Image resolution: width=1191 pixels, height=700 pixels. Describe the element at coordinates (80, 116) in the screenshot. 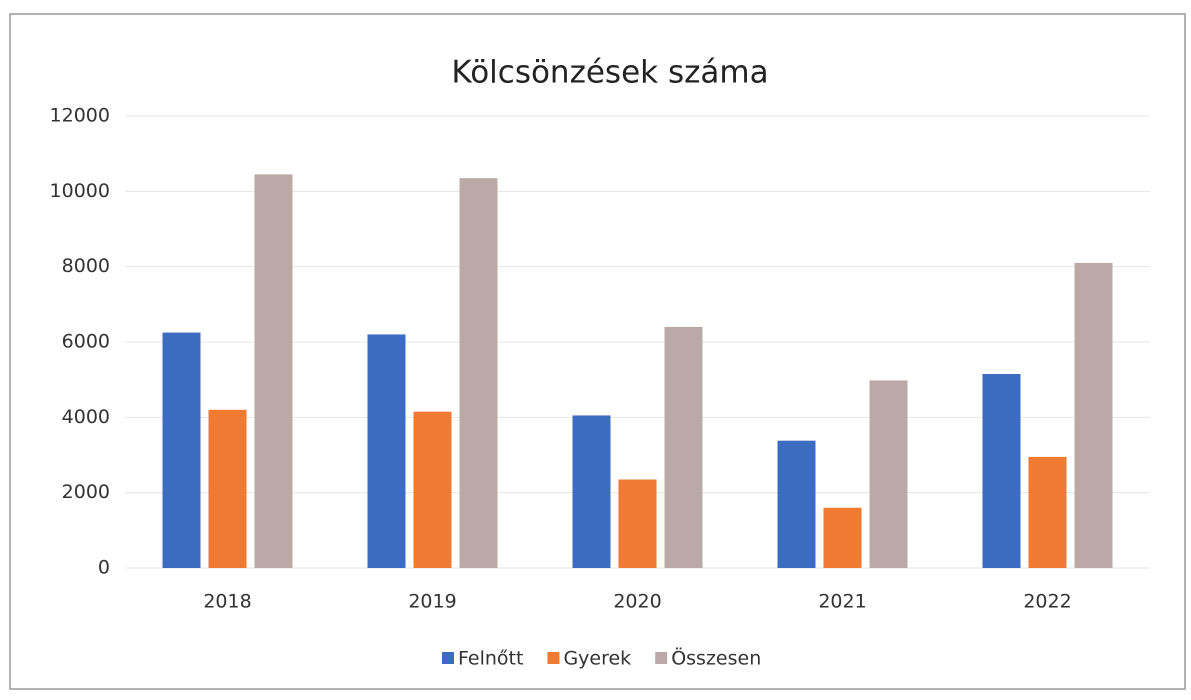

I see `y-tick-label: 12000` at that location.